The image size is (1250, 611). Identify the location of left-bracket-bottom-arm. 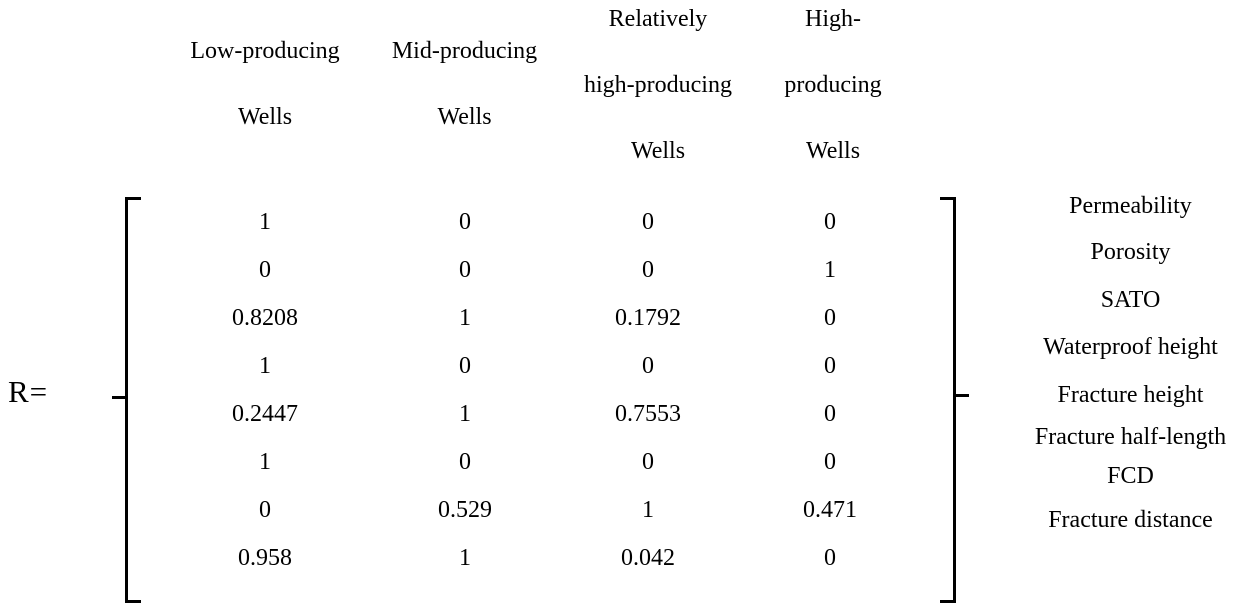
(133, 601).